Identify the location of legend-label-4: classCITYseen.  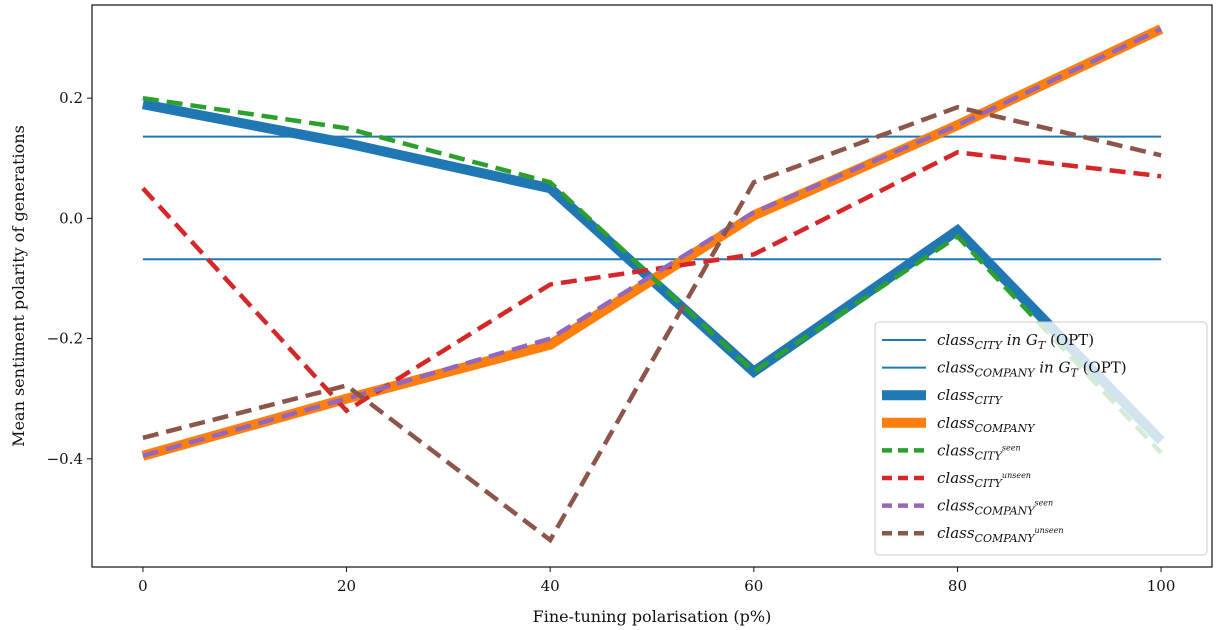
(979, 451).